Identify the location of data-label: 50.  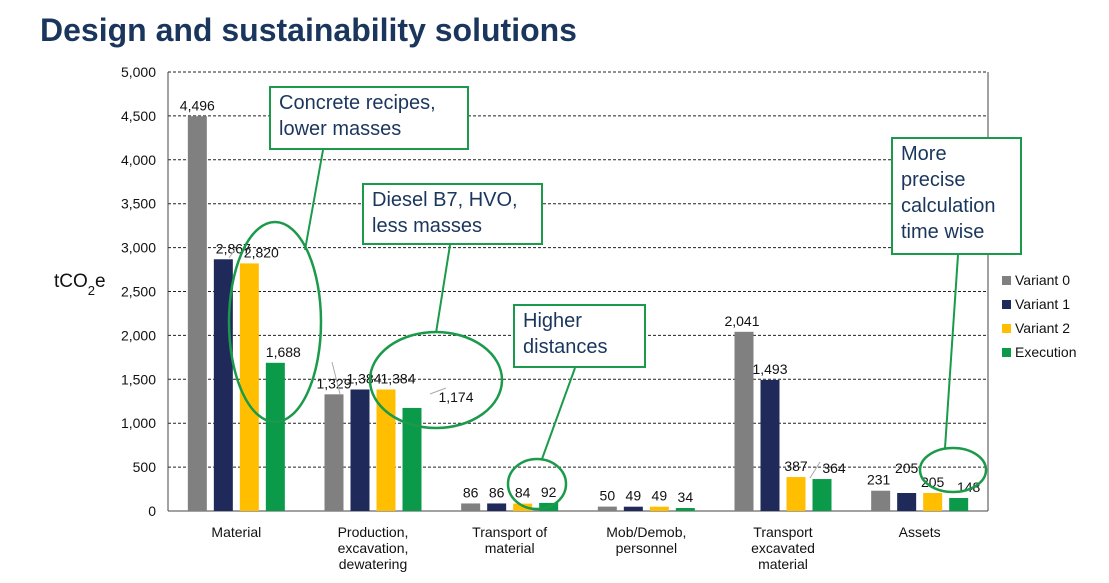
(608, 496).